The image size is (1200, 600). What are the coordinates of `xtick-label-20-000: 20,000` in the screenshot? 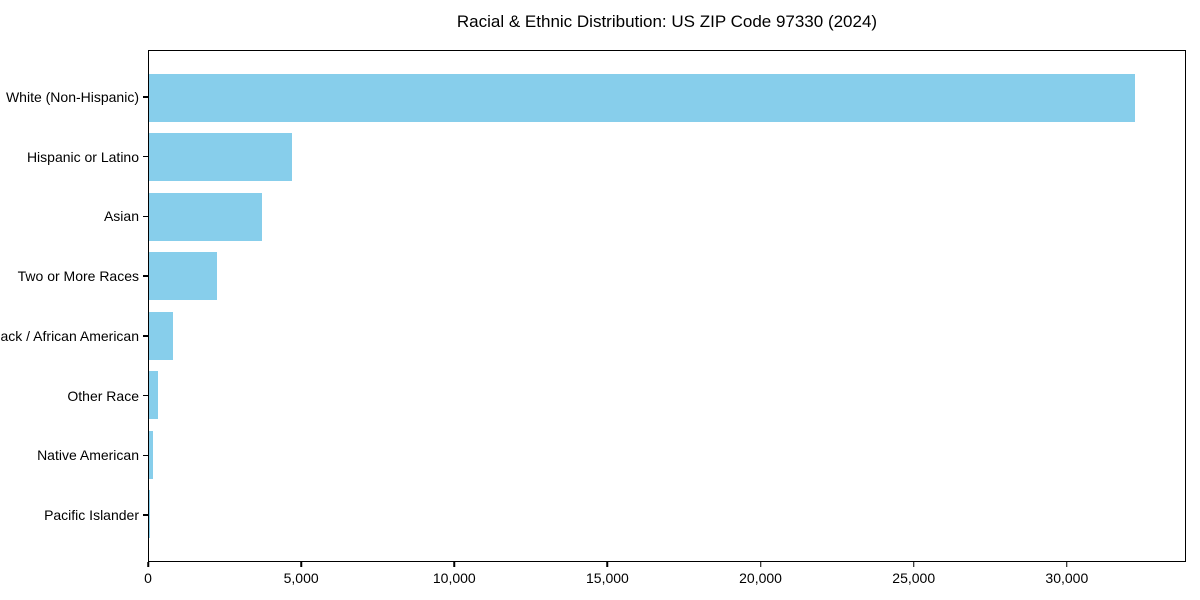 It's located at (760, 578).